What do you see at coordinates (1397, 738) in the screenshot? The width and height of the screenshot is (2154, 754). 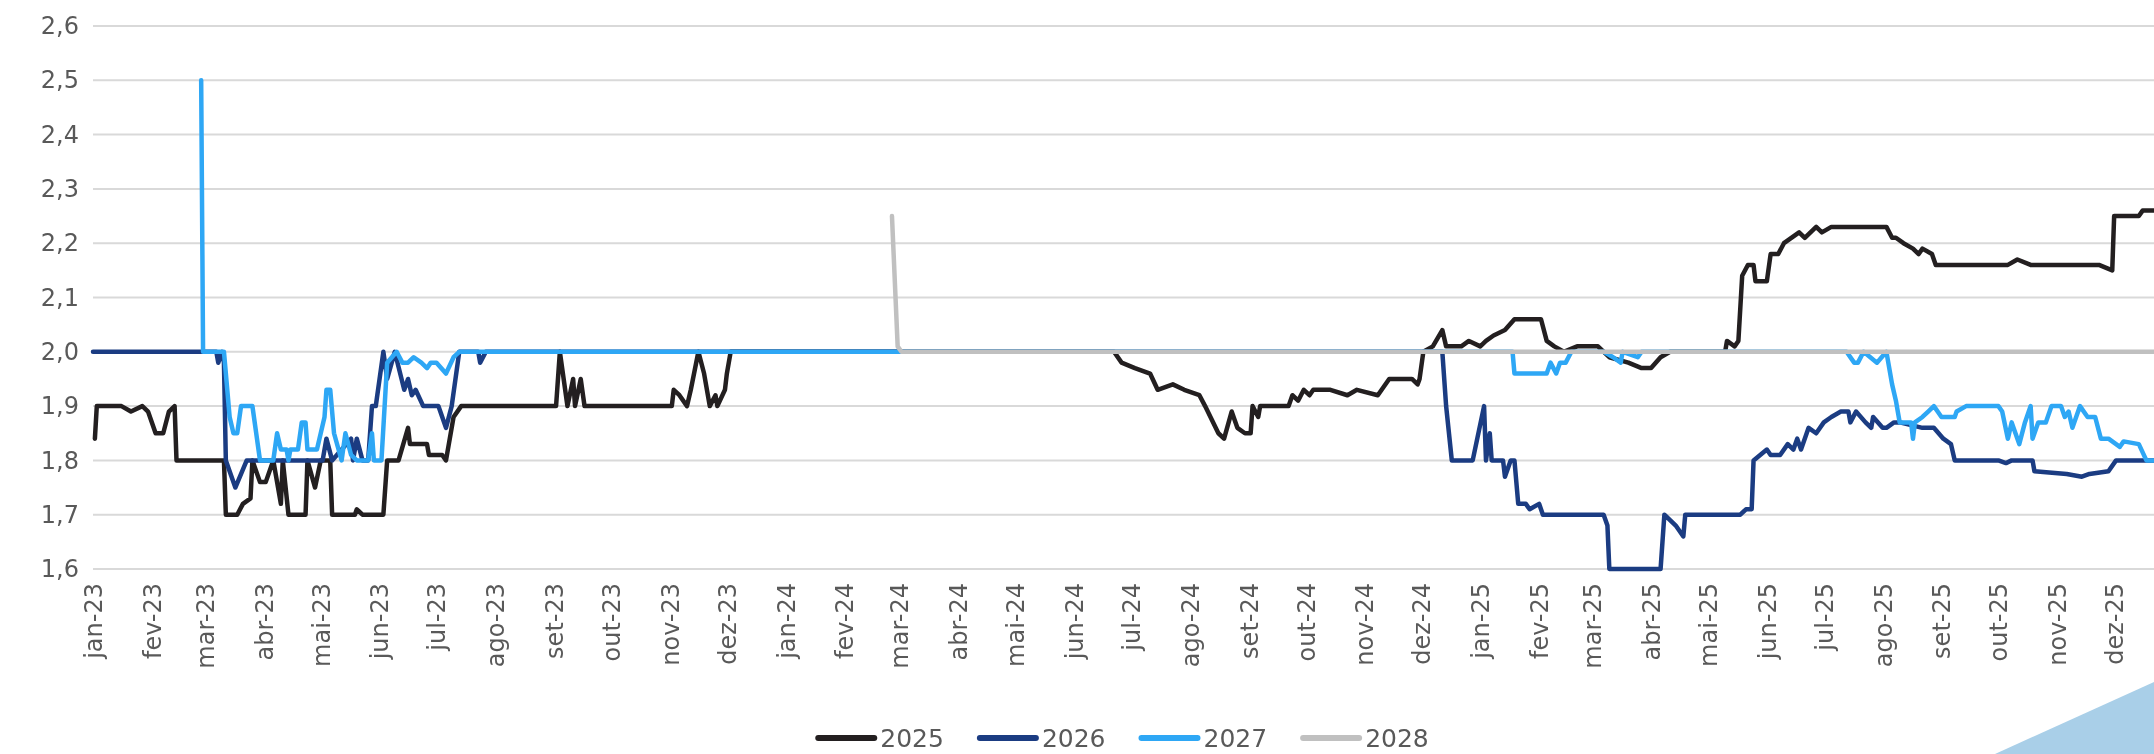 I see `legend-label: 2028` at bounding box center [1397, 738].